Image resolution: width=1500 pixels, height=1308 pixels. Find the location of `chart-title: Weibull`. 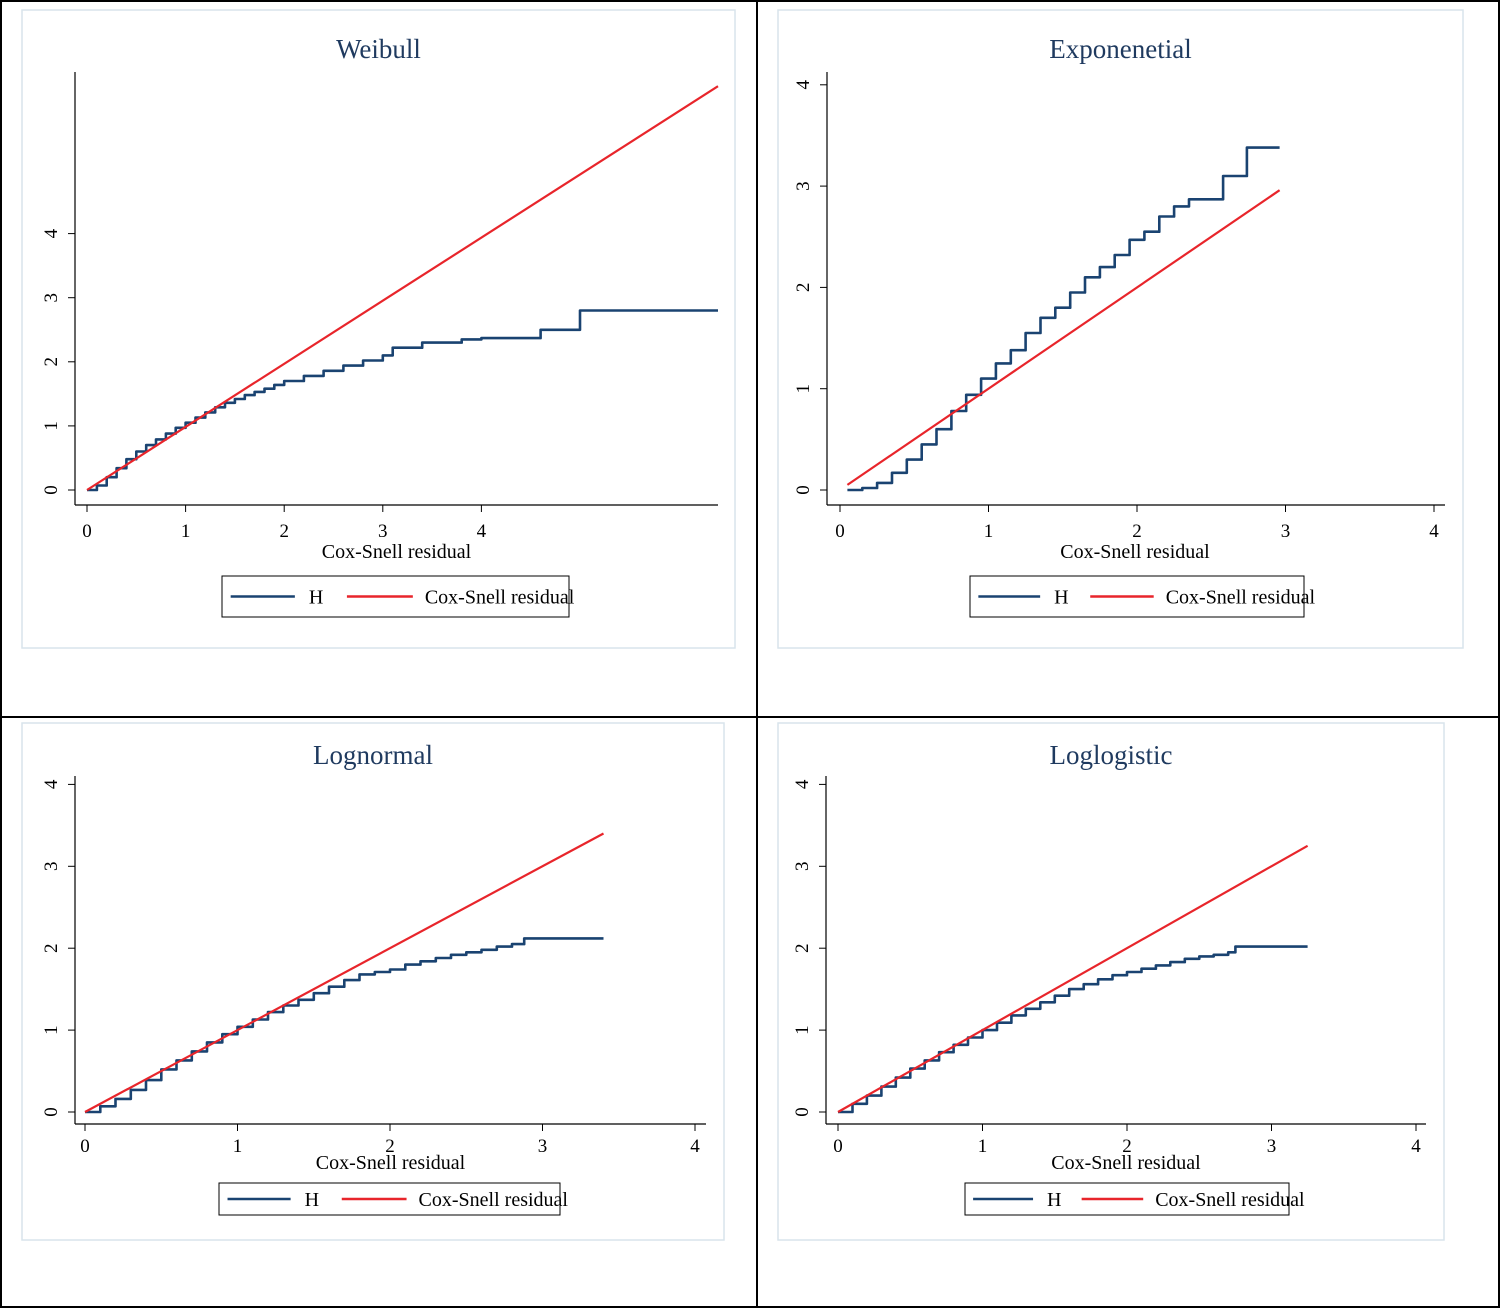

chart-title: Weibull is located at coordinates (378, 49).